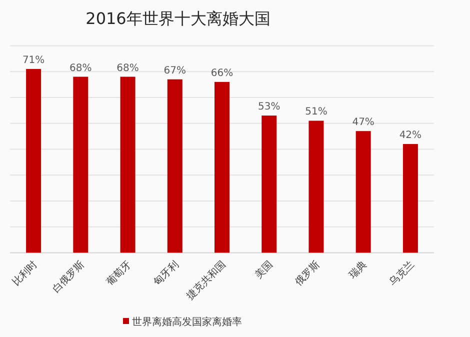  I want to click on x-tick-label: 俄罗斯, so click(307, 273).